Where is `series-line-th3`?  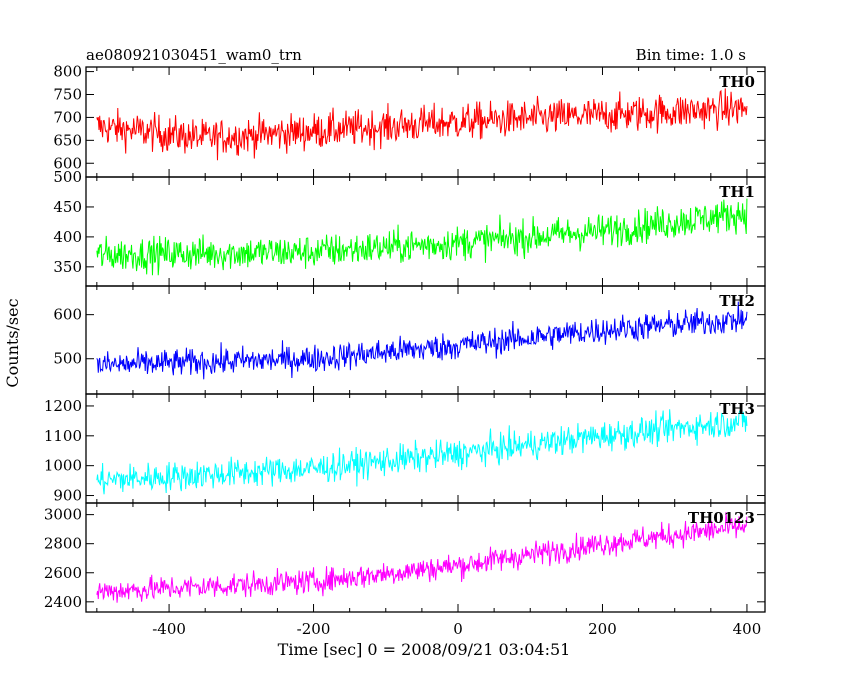
series-line-th3 is located at coordinates (422, 452).